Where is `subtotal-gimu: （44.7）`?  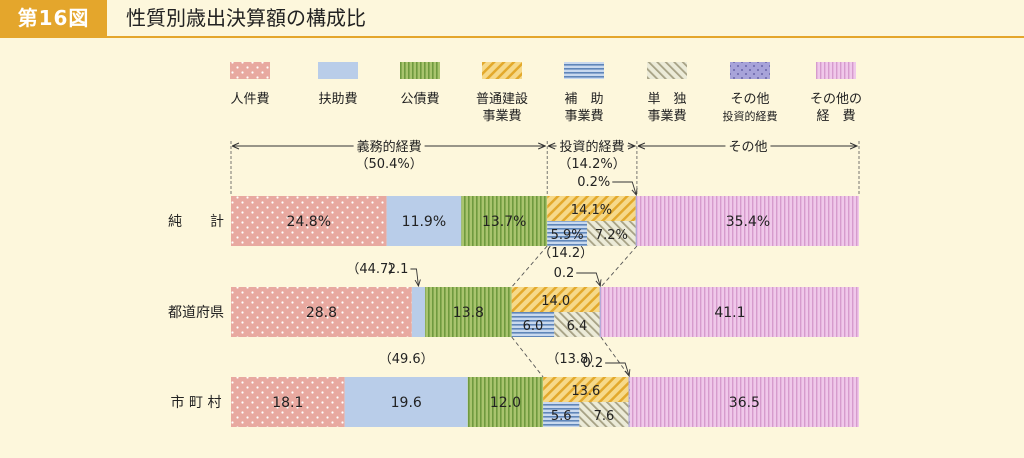 subtotal-gimu: （44.7） is located at coordinates (373, 269).